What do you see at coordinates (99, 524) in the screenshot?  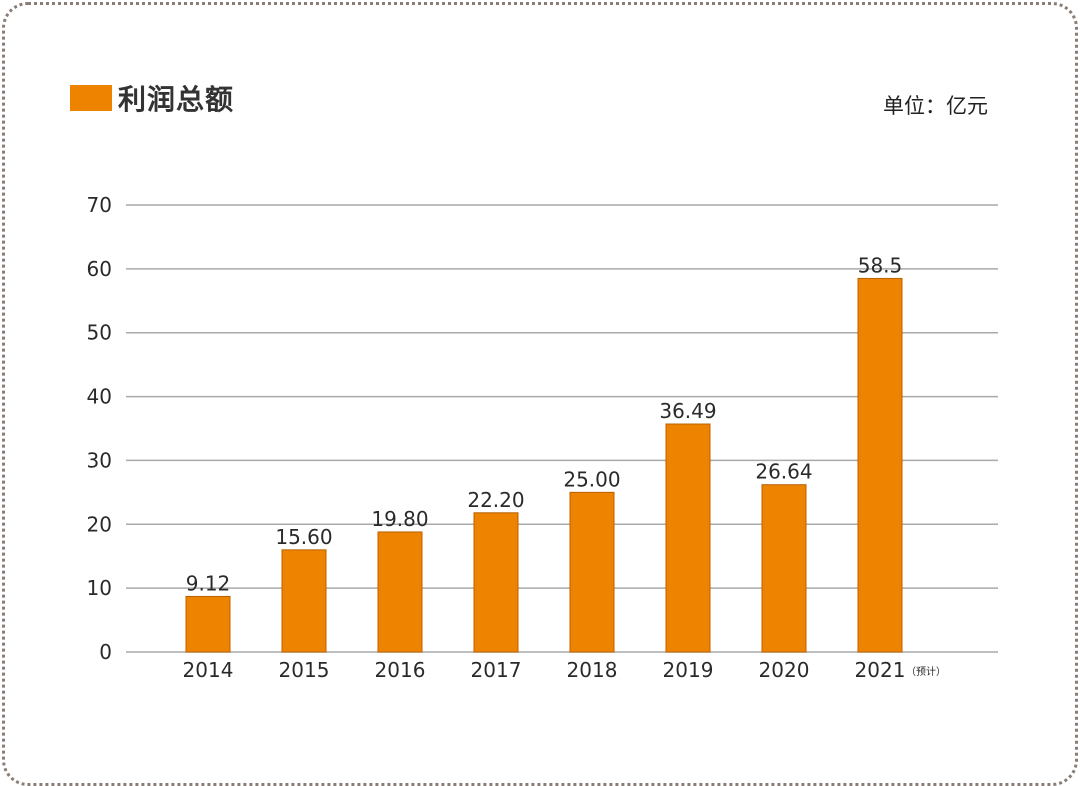 I see `y-tick-label: 20` at bounding box center [99, 524].